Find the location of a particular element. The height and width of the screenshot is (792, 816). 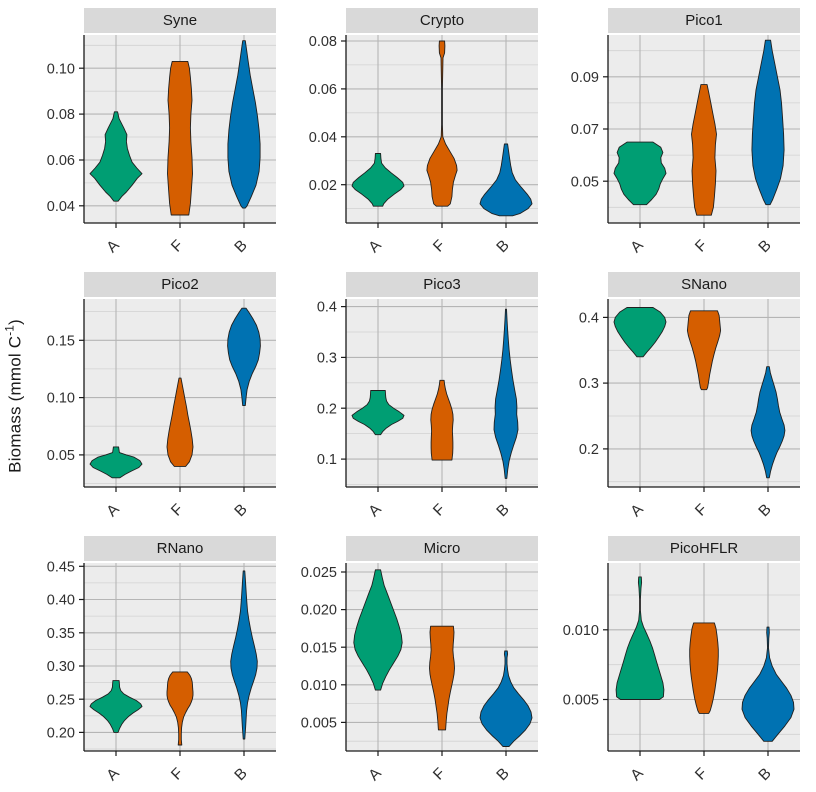

facet-title: SNano is located at coordinates (704, 284).